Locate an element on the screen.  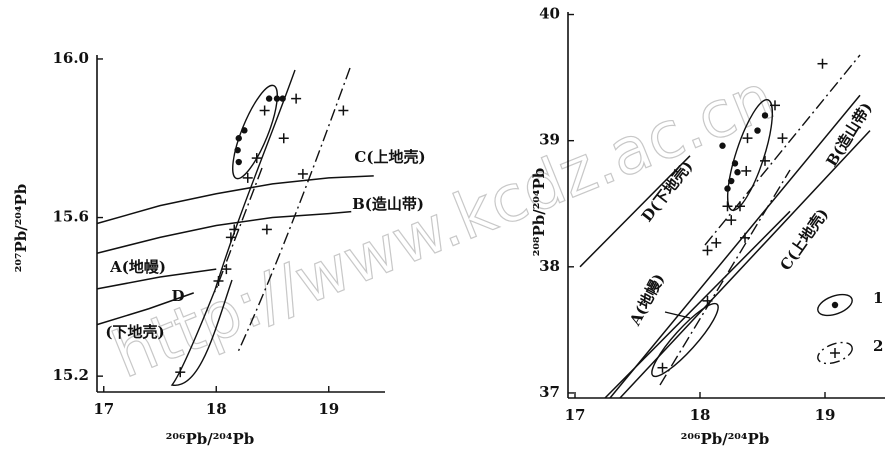
y-tick-label: 38 is located at coordinates (549, 266).